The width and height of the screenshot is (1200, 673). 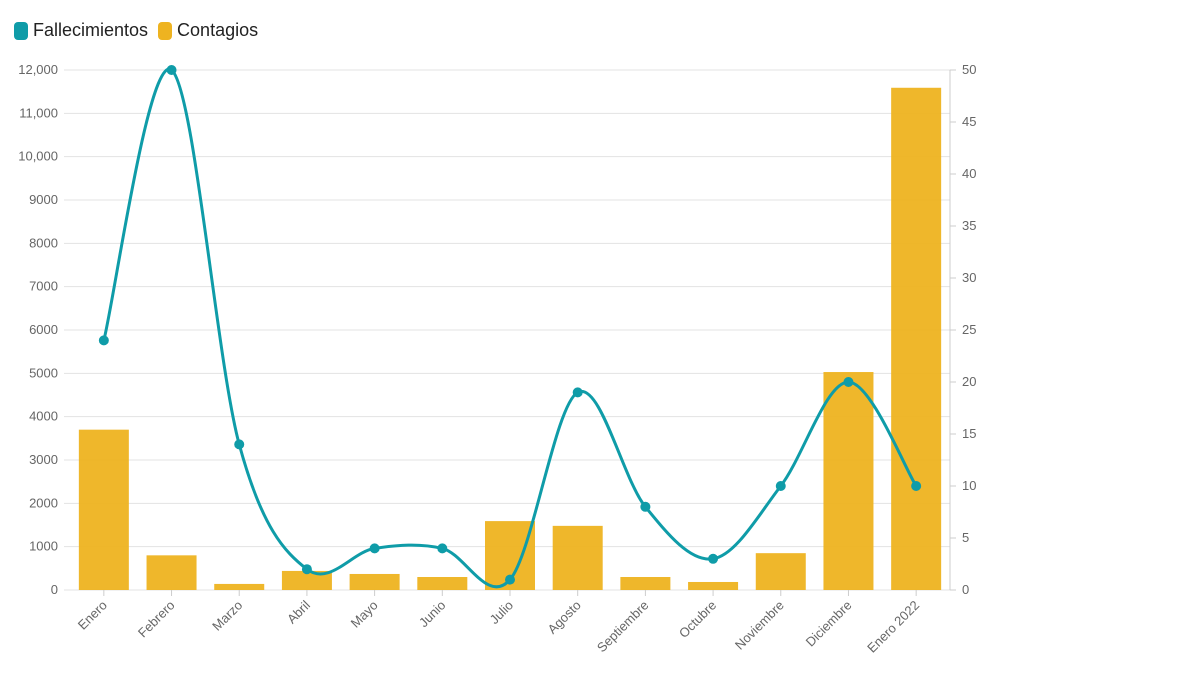 What do you see at coordinates (442, 583) in the screenshot?
I see `bar-junio` at bounding box center [442, 583].